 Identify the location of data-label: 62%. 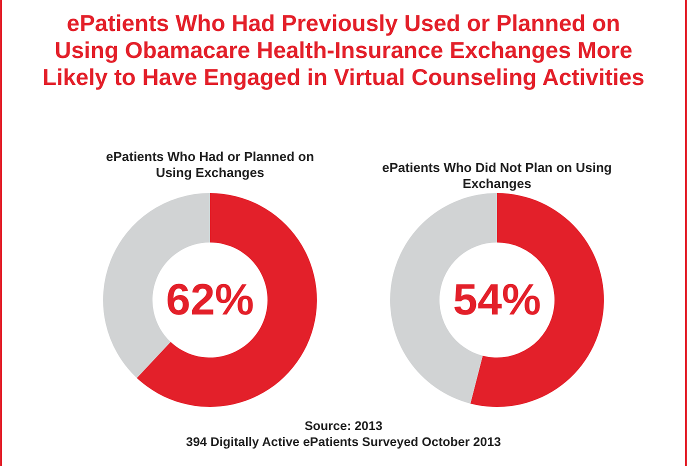
(210, 300).